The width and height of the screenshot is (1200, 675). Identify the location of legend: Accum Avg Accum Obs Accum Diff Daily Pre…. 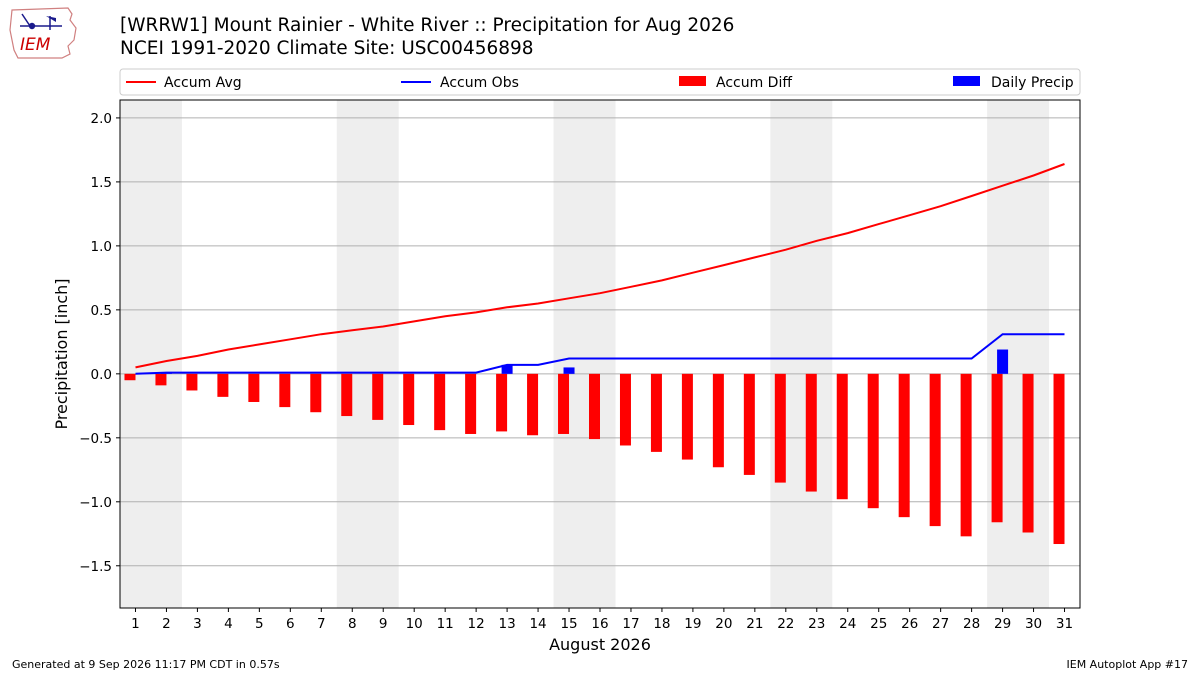
(600, 82).